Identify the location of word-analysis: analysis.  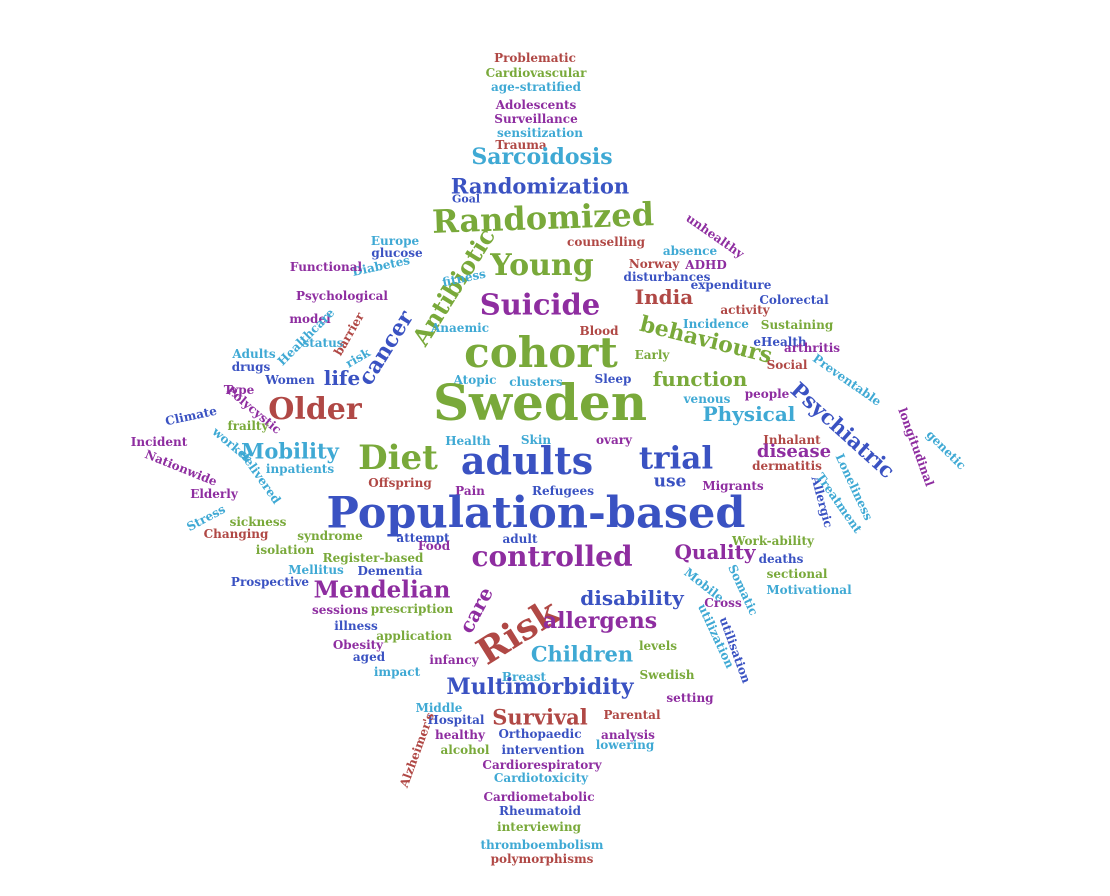
(628, 735).